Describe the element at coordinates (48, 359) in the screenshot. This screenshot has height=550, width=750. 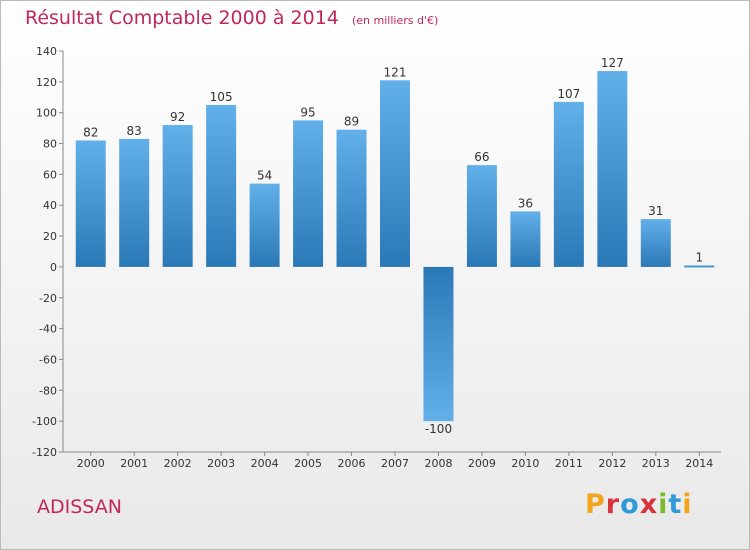
I see `y-tick-label: -60` at that location.